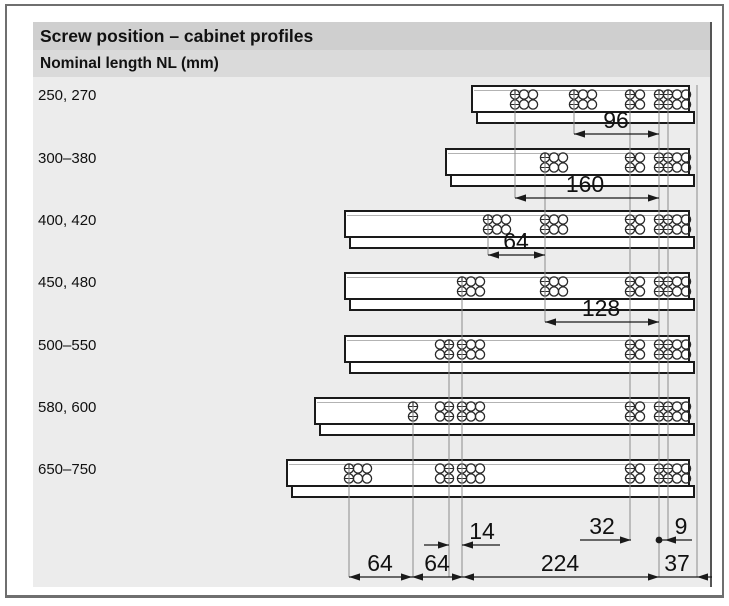  What do you see at coordinates (366, 354) in the screenshot?
I see `profile-row: 500–550` at bounding box center [366, 354].